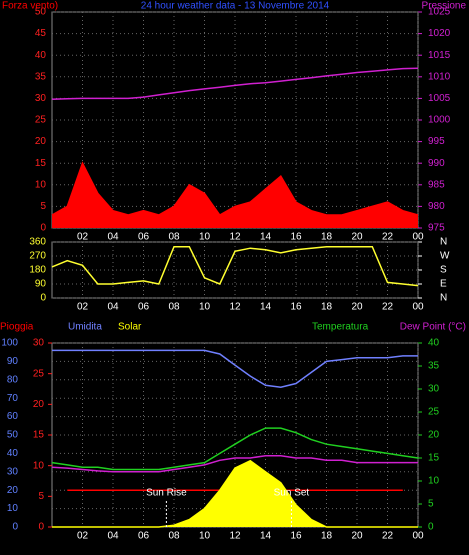  I want to click on y-tick-label: 360, so click(37, 242).